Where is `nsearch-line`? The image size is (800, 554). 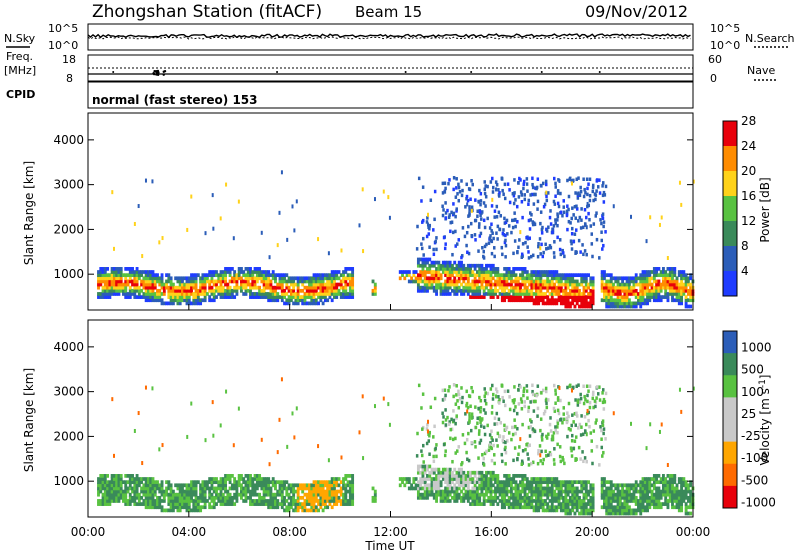
nsearch-line is located at coordinates (389, 38).